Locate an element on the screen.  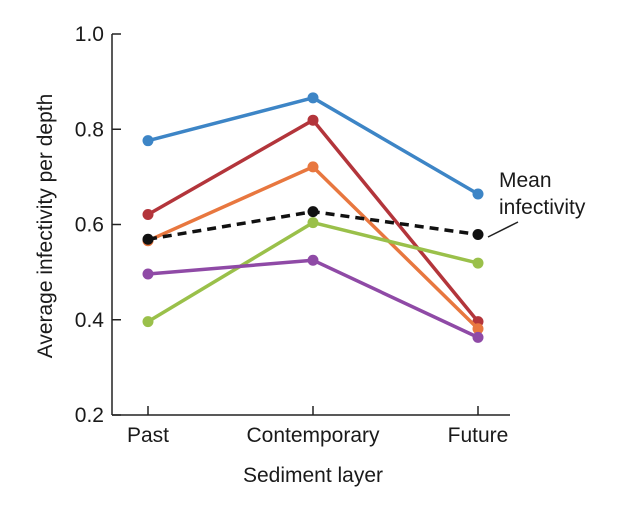
y-tick-label: 0.2 is located at coordinates (89, 415).